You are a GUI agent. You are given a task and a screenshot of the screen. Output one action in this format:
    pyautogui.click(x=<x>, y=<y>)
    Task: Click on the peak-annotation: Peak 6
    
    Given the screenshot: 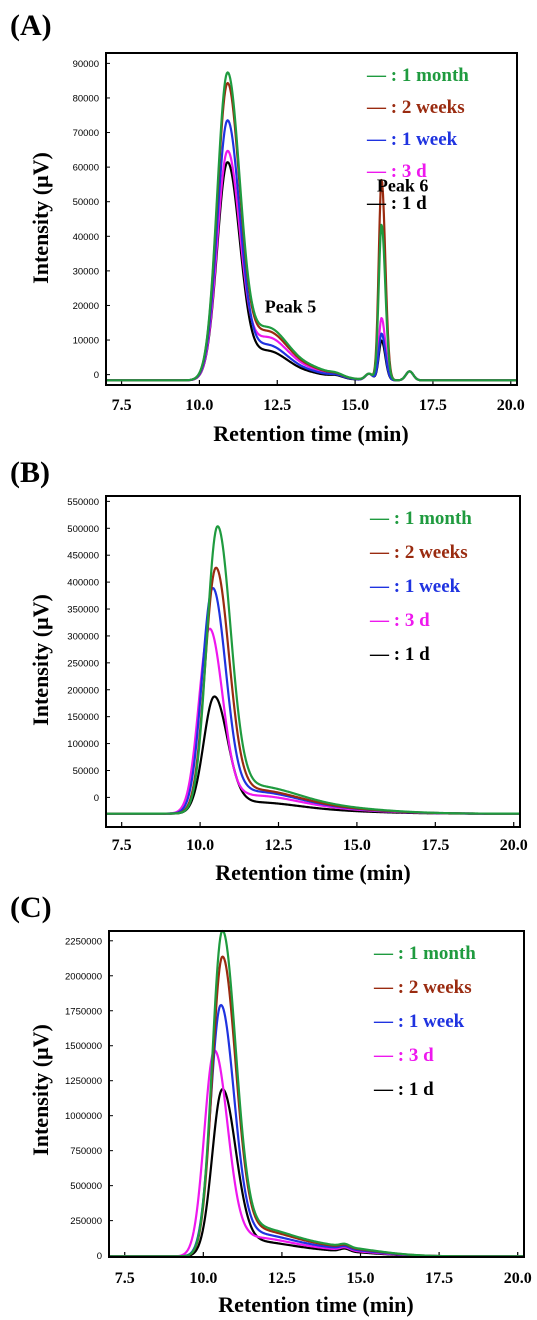 What is the action you would take?
    pyautogui.click(x=403, y=185)
    